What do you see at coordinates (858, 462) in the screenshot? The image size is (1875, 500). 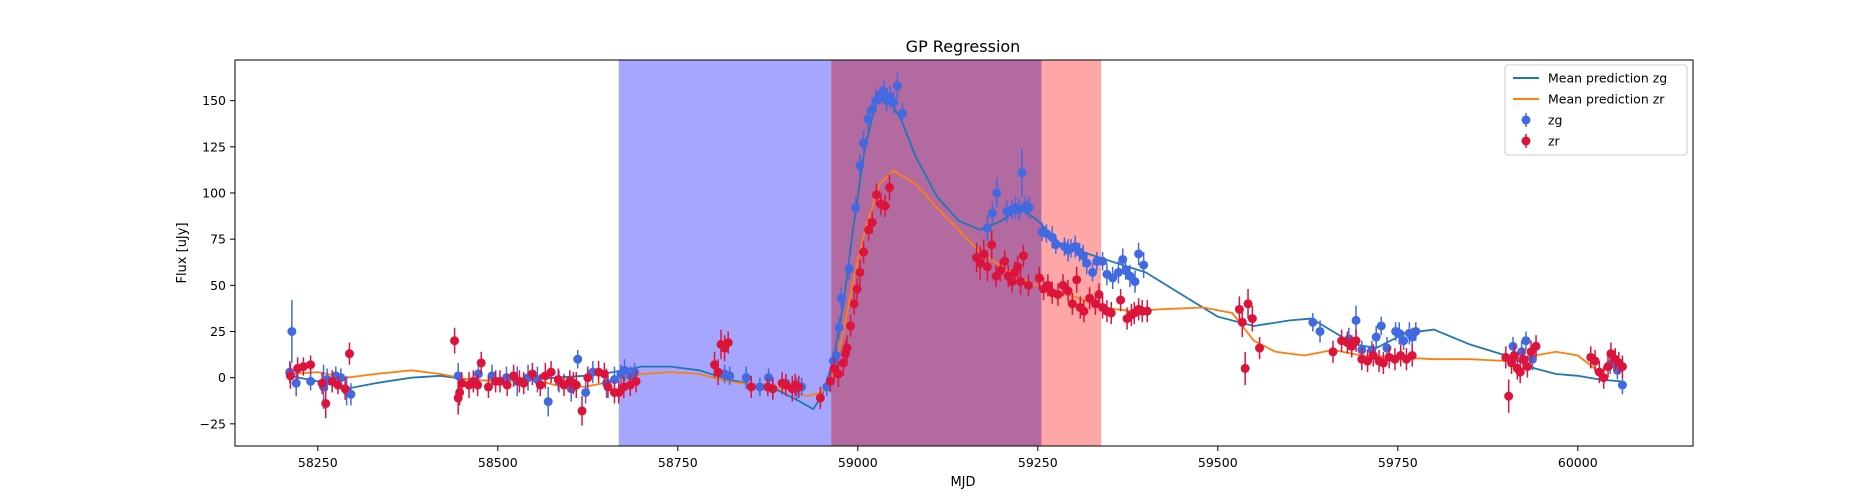 I see `x-tick-label: 59000` at bounding box center [858, 462].